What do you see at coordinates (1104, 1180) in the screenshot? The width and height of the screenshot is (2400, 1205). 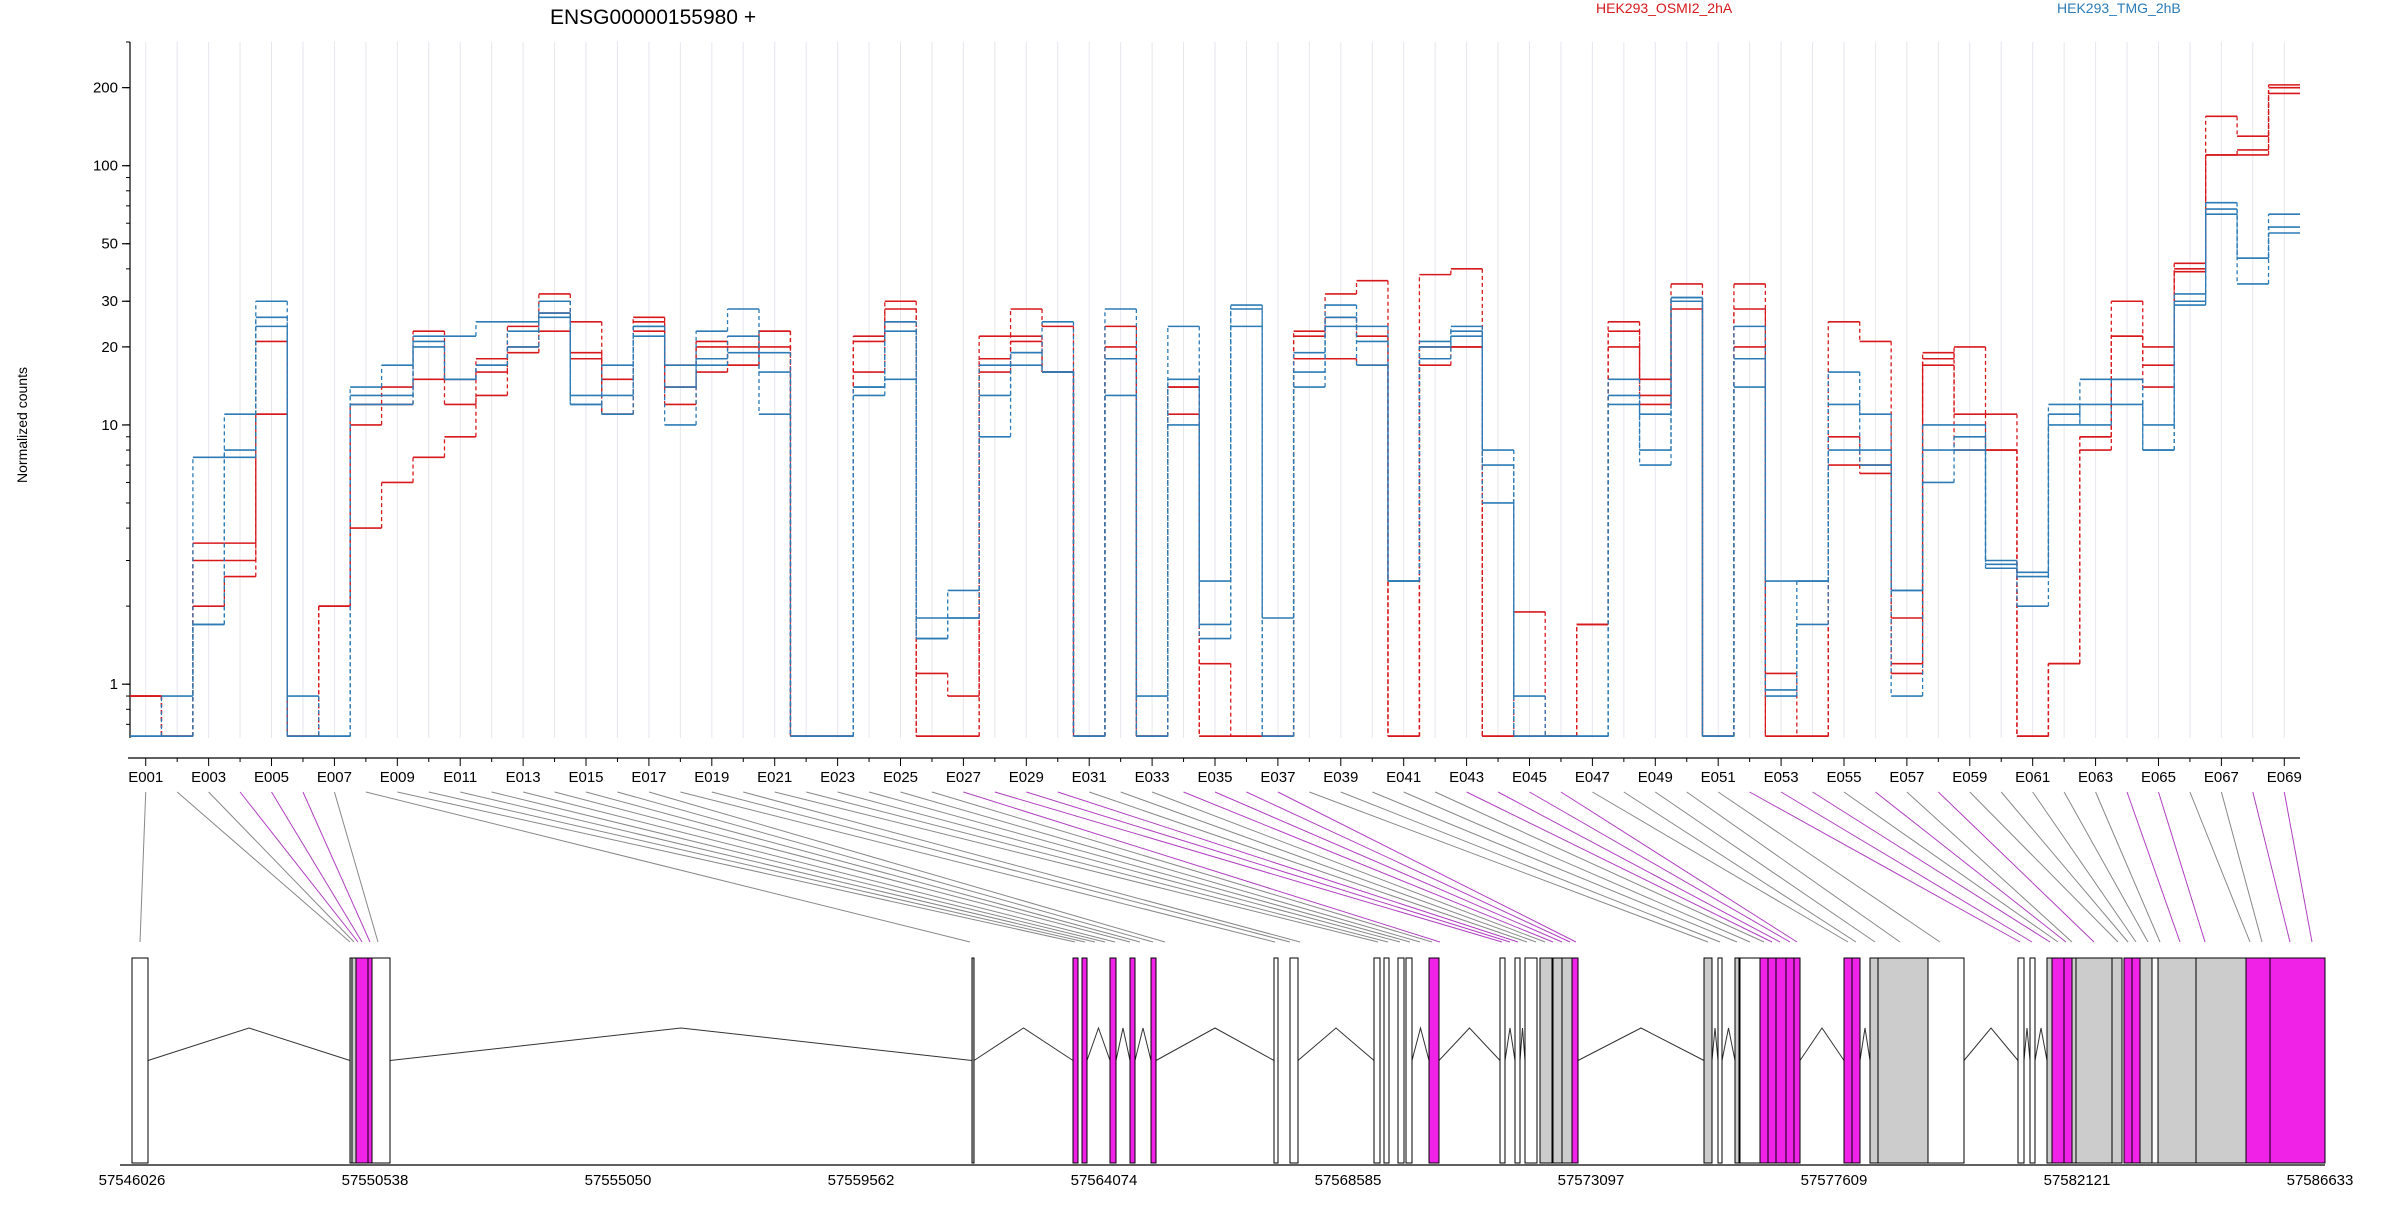 I see `genomic-tick-label: 57564074` at bounding box center [1104, 1180].